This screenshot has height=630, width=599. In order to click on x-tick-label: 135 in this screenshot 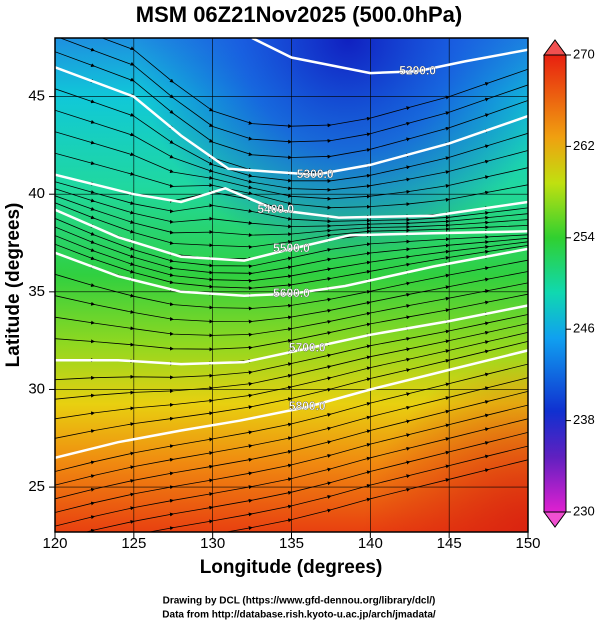, I will do `click(291, 543)`.